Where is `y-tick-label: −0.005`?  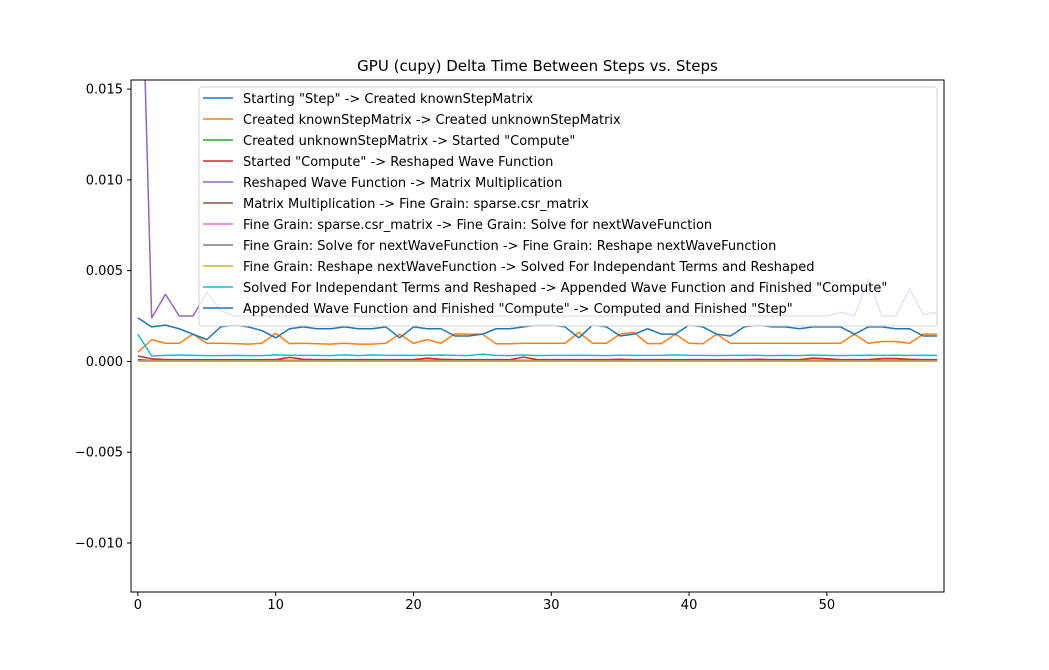 y-tick-label: −0.005 is located at coordinates (99, 453).